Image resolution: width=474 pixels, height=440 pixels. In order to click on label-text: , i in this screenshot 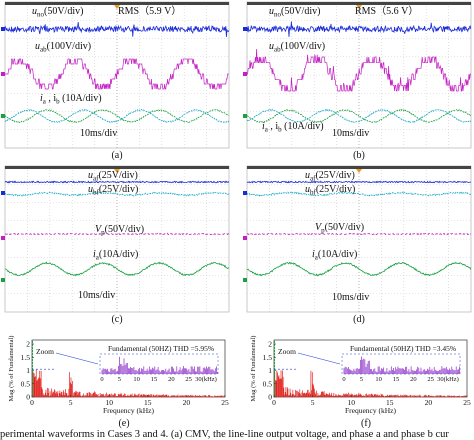, I will do `click(273, 126)`.